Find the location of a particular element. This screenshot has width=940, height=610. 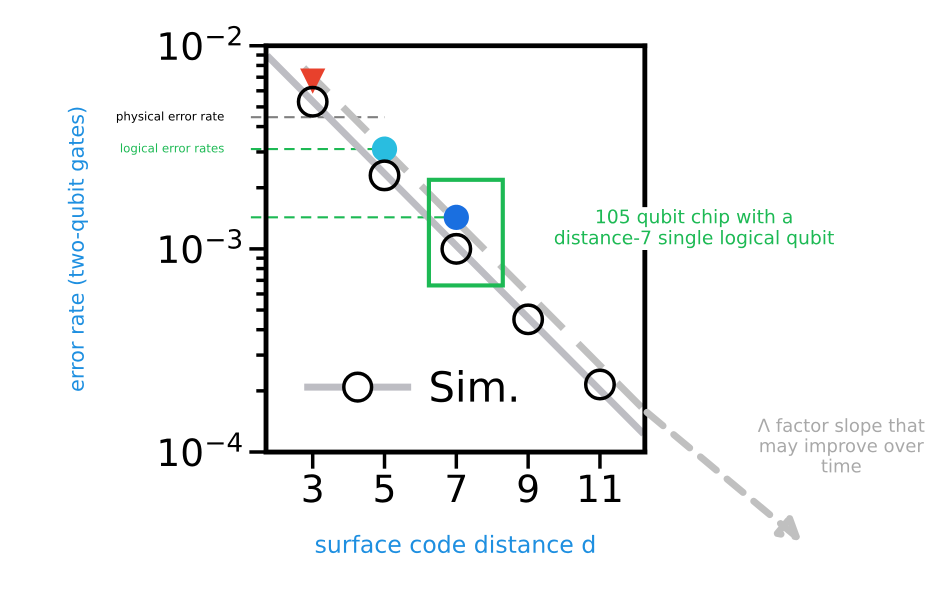

x-tick-label: 9 is located at coordinates (528, 488).